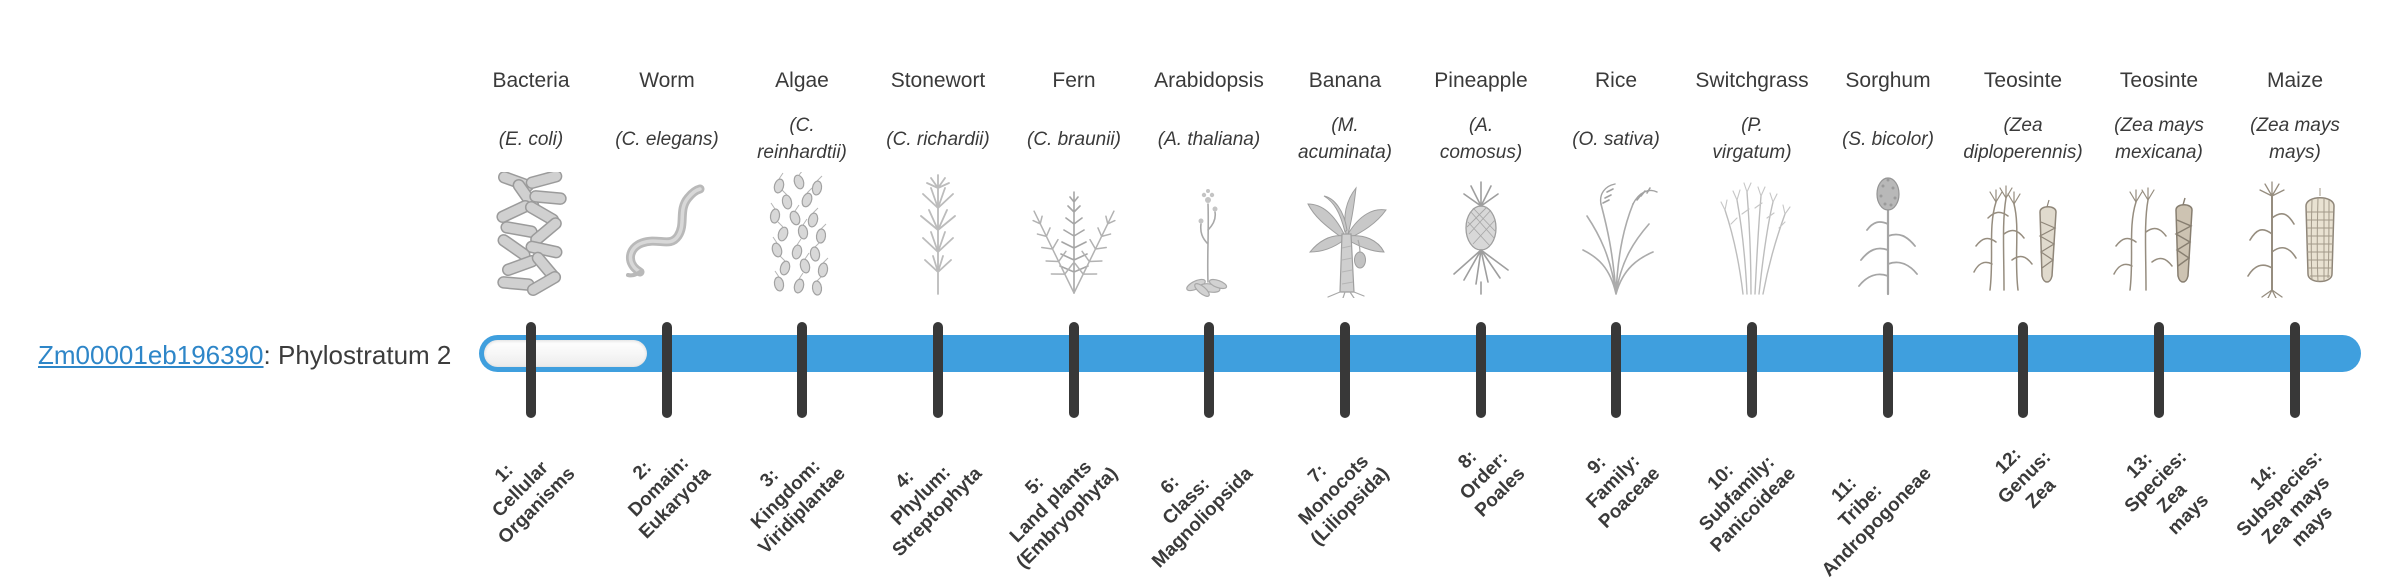  I want to click on organism-name: Switchgrass, so click(1752, 80).